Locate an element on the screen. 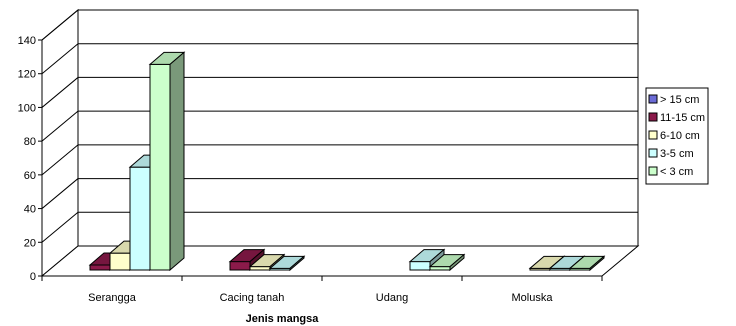  x-axis-title: Jenis mangsa is located at coordinates (283, 319).